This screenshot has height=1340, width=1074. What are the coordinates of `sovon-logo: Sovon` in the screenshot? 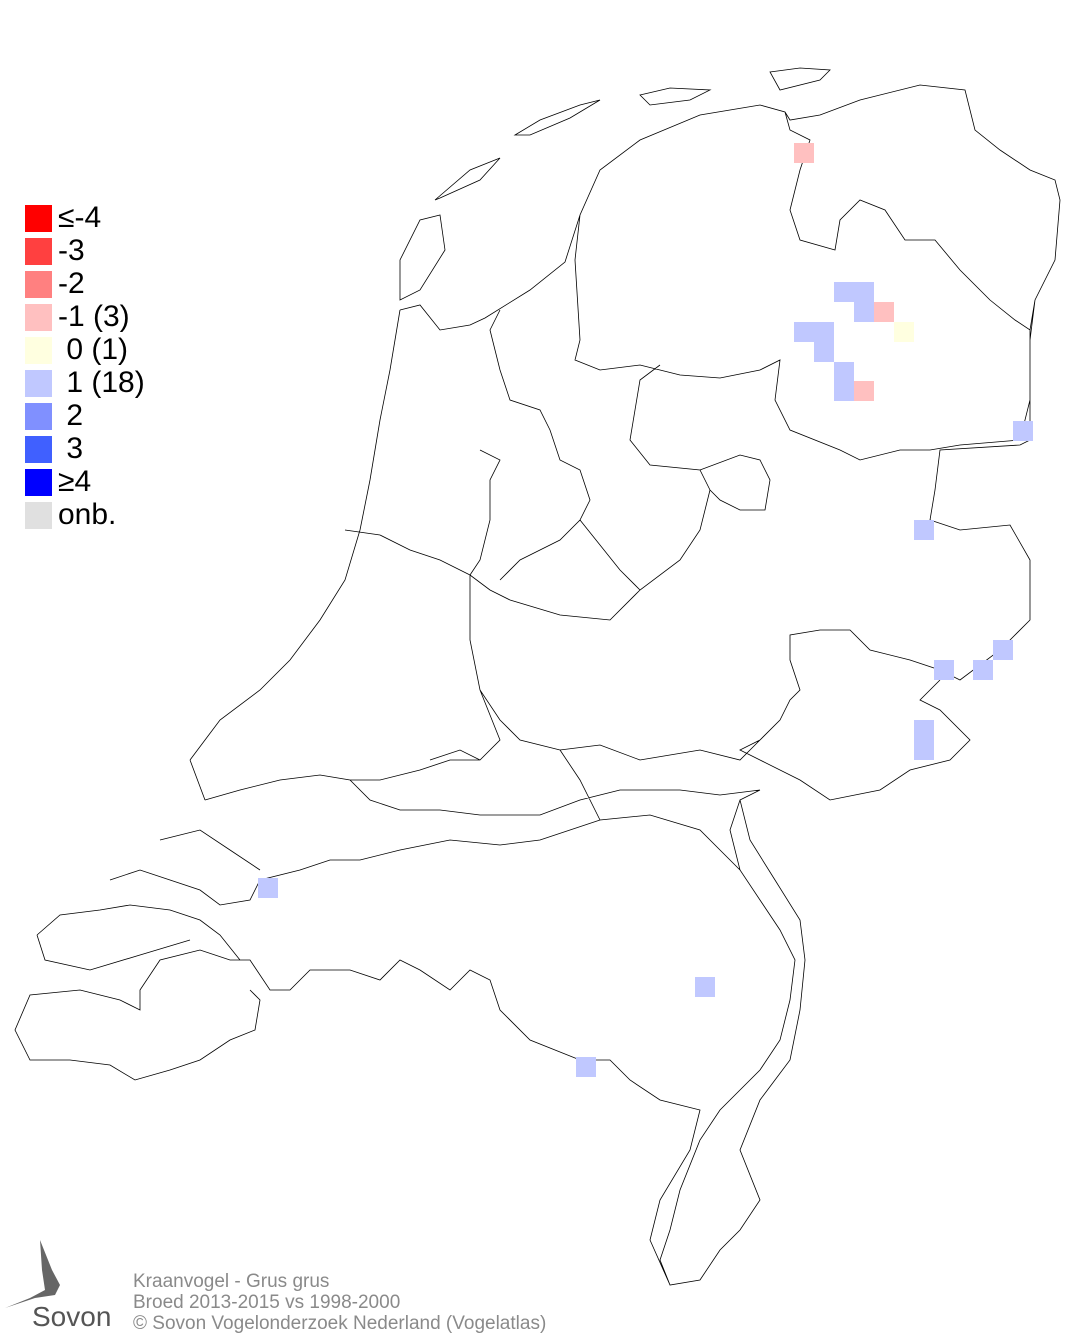 It's located at (62, 1287).